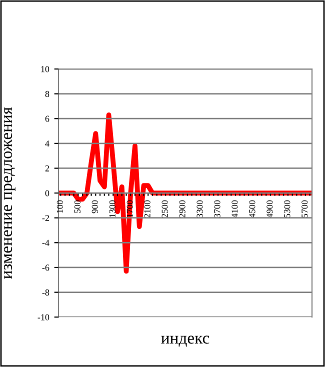 The height and width of the screenshot is (367, 325). Describe the element at coordinates (147, 209) in the screenshot. I see `x-tick-label: 2100` at that location.